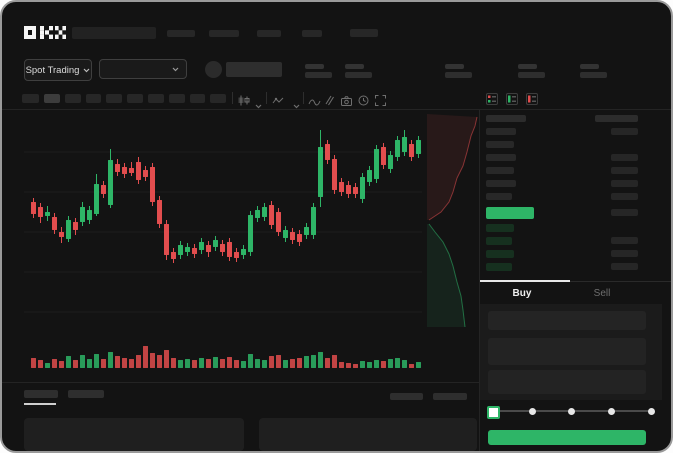  I want to click on candle-style-icon, so click(244, 102).